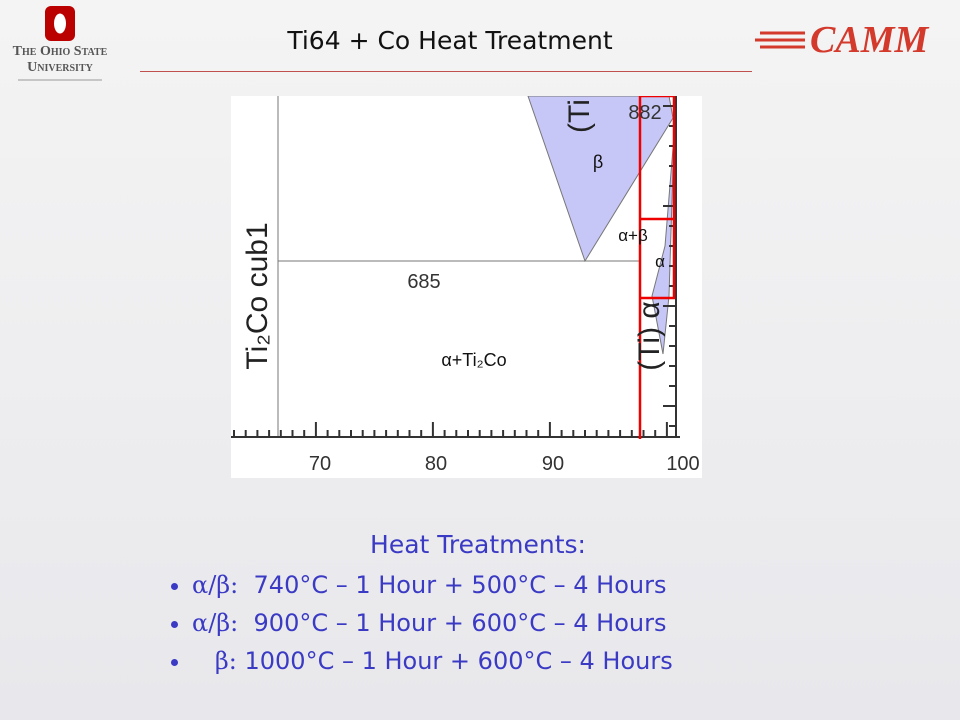  Describe the element at coordinates (60, 23) in the screenshot. I see `logo-o` at that location.